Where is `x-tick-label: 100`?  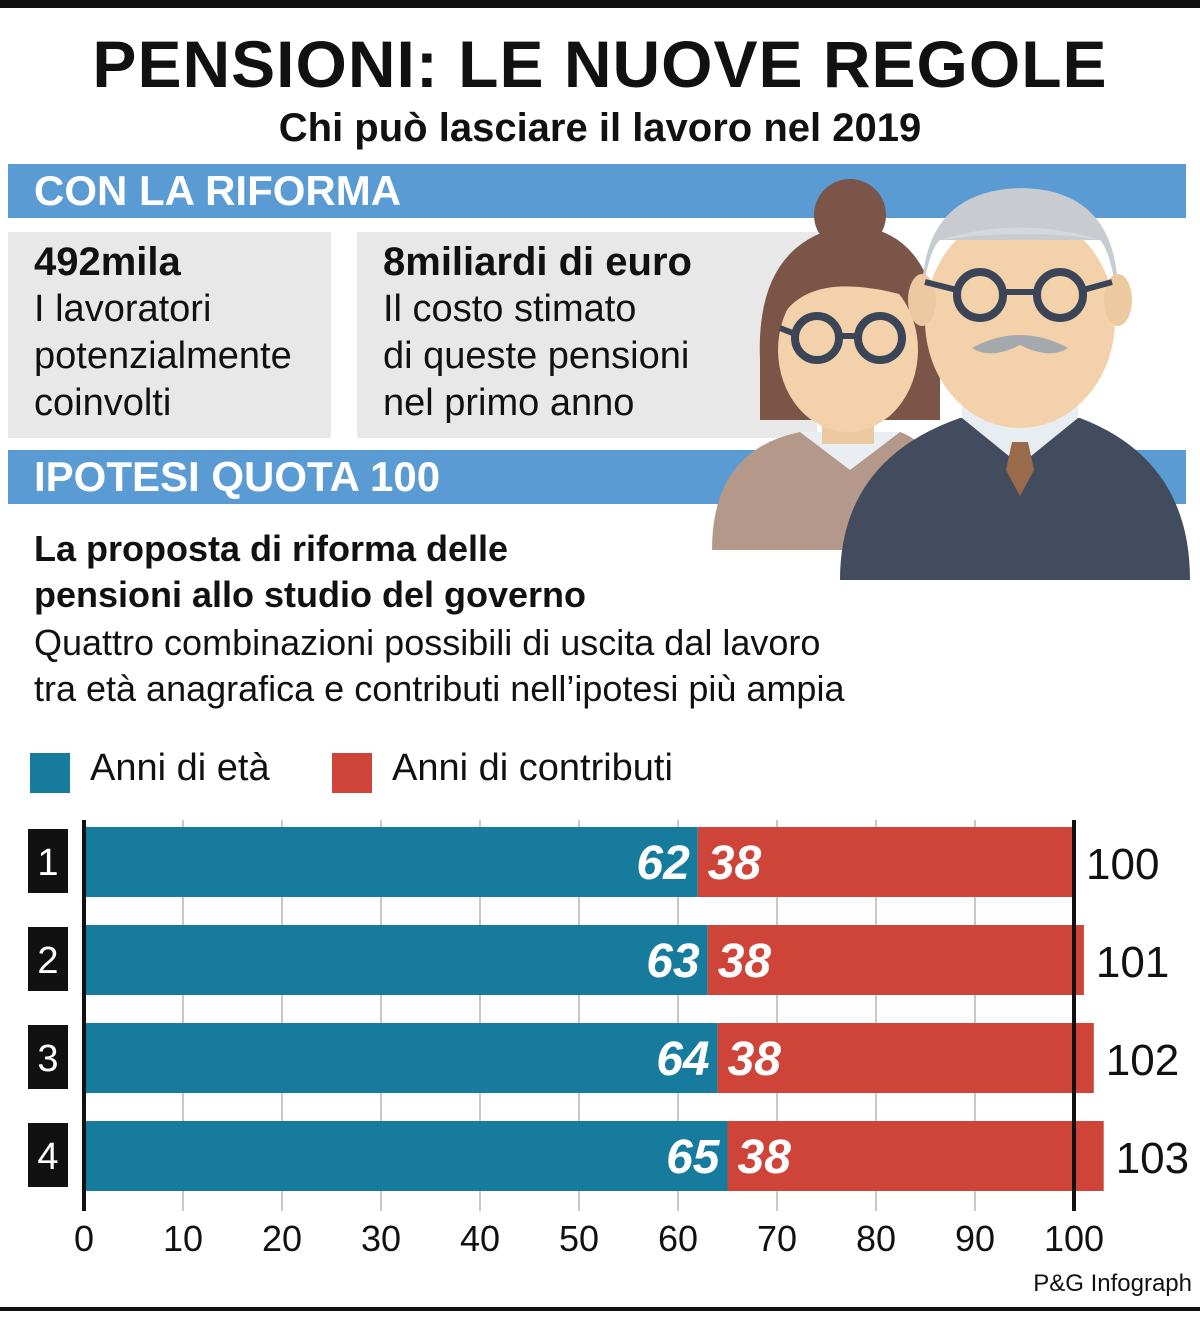 x-tick-label: 100 is located at coordinates (1074, 1238).